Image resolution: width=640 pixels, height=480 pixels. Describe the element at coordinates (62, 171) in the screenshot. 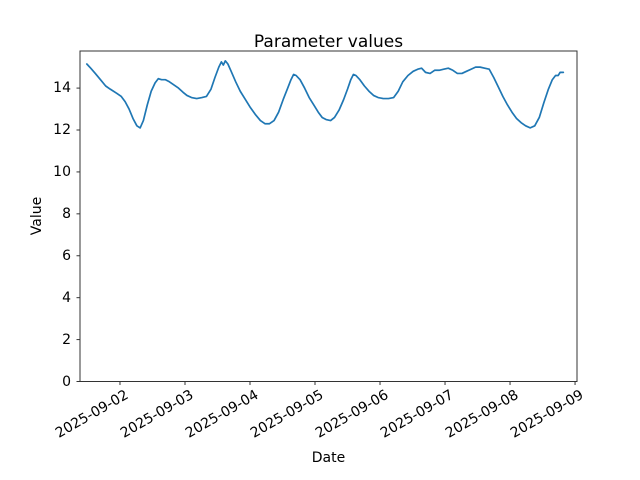

I see `y-tick-label: 10` at that location.